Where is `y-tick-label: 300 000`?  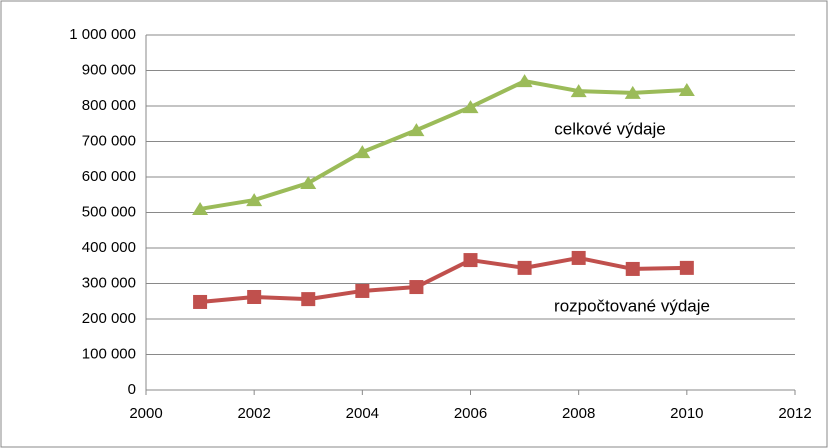 y-tick-label: 300 000 is located at coordinates (109, 282).